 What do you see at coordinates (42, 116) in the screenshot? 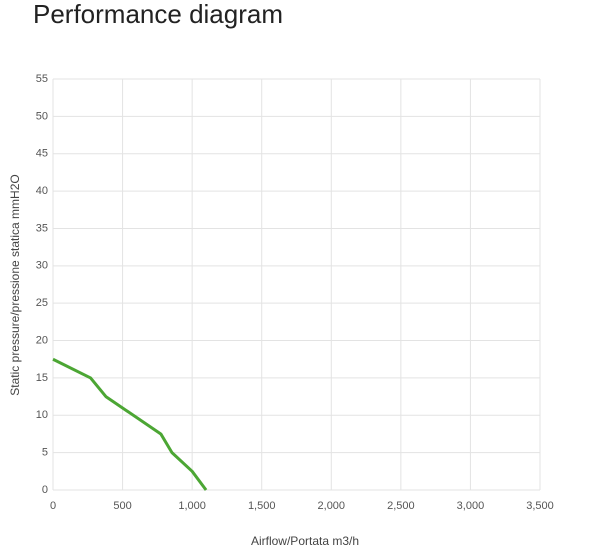
I see `y-tick-label: 50` at bounding box center [42, 116].